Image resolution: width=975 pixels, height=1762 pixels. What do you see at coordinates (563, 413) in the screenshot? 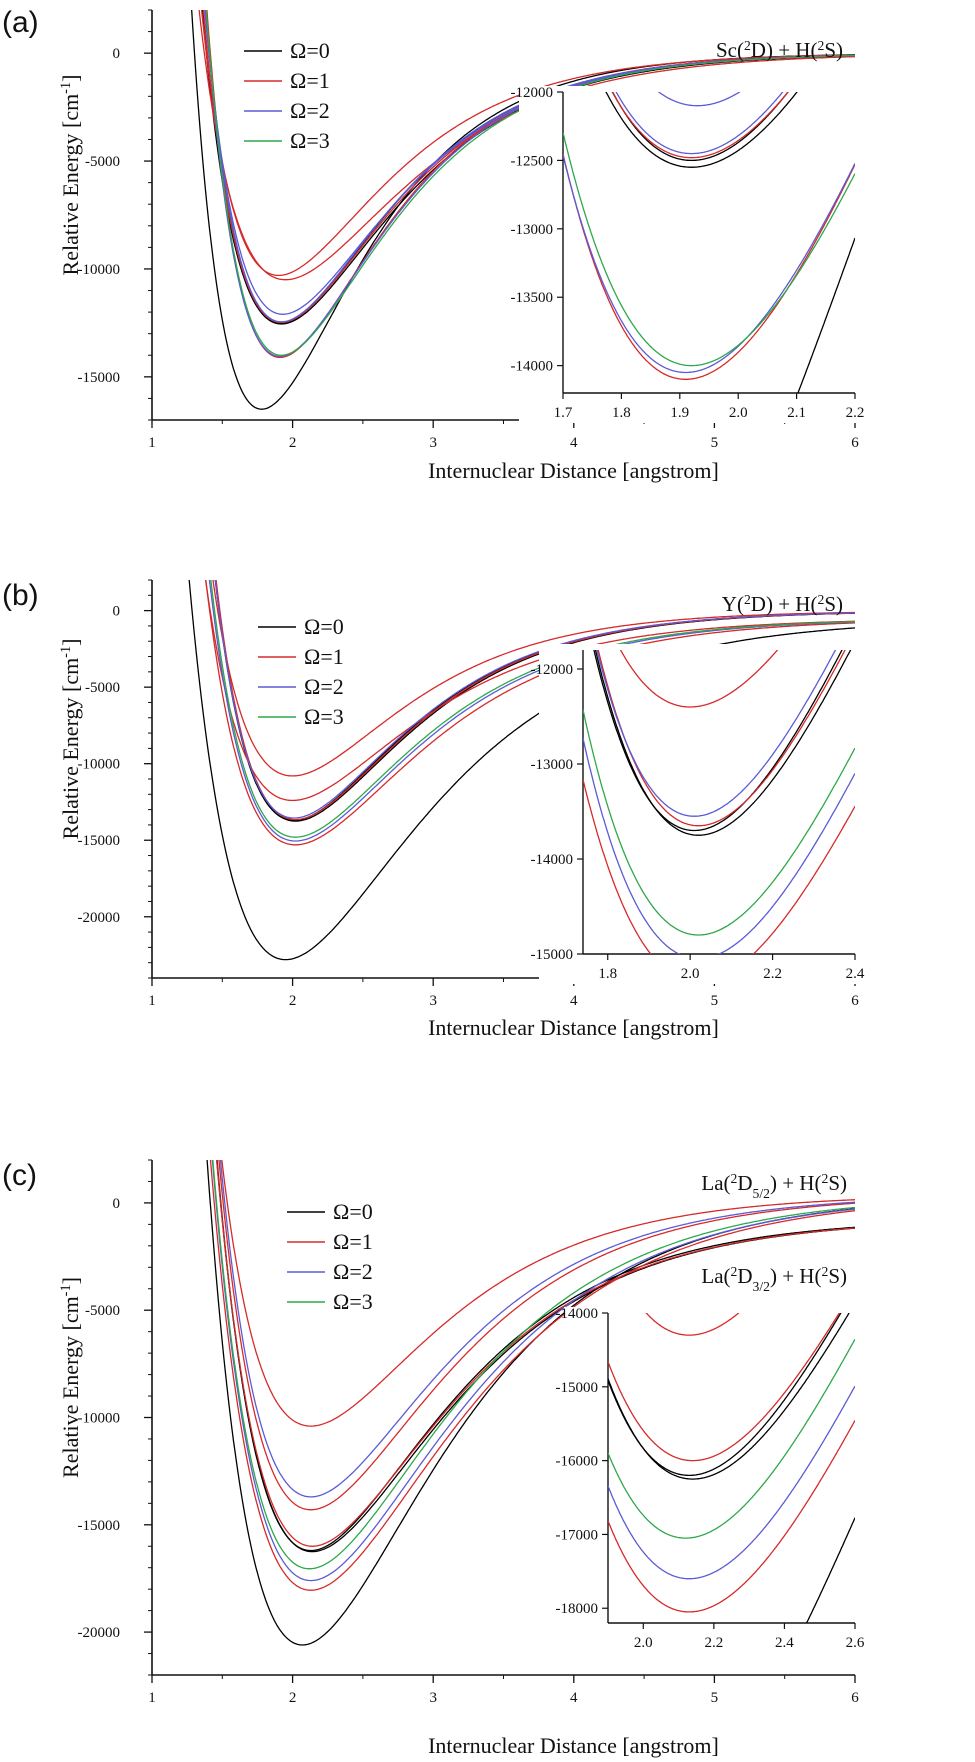
I see `inset-x-tick-label: 1.7` at bounding box center [563, 413].